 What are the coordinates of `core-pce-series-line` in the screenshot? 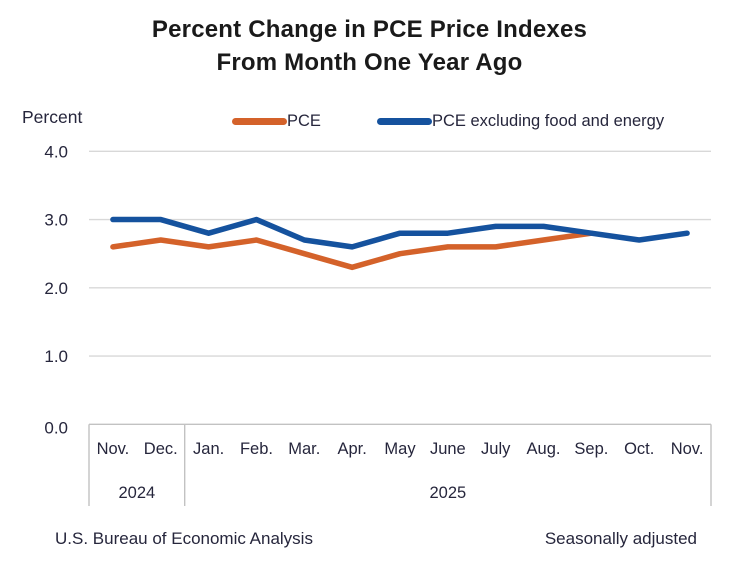 It's located at (400, 233).